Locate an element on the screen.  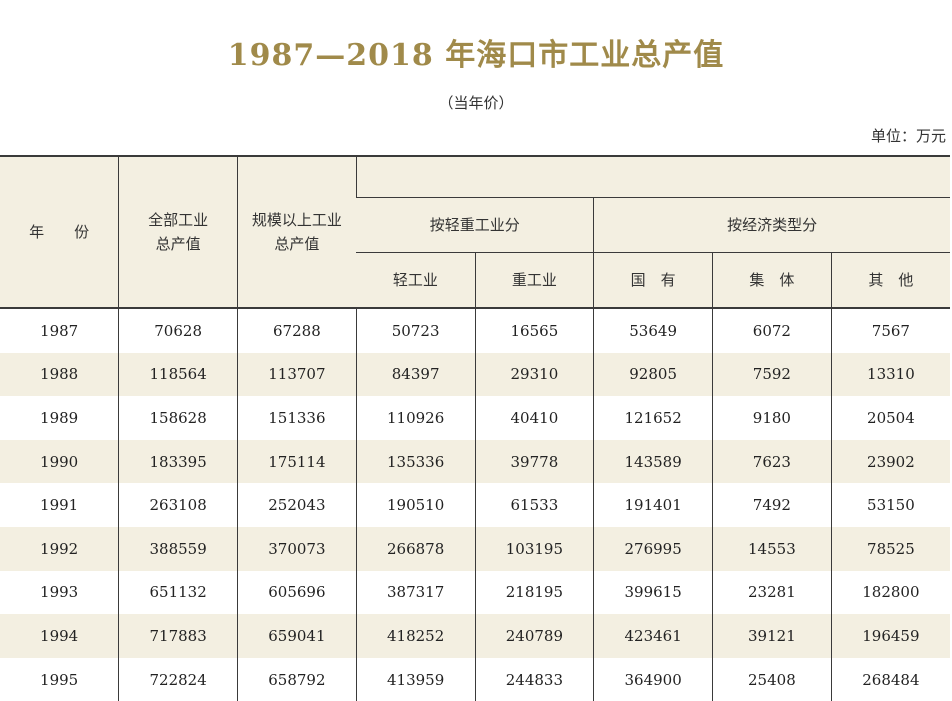
header-total-line-1: 全部工业 is located at coordinates (178, 220).